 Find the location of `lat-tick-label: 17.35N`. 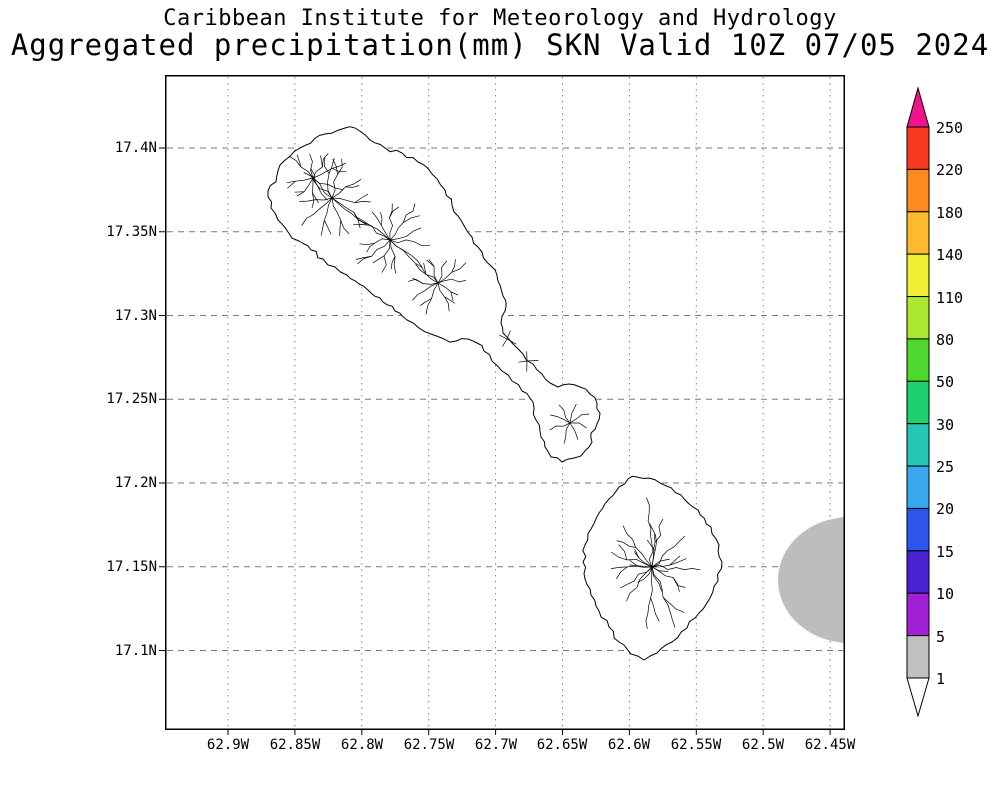

lat-tick-label: 17.35N is located at coordinates (131, 232).